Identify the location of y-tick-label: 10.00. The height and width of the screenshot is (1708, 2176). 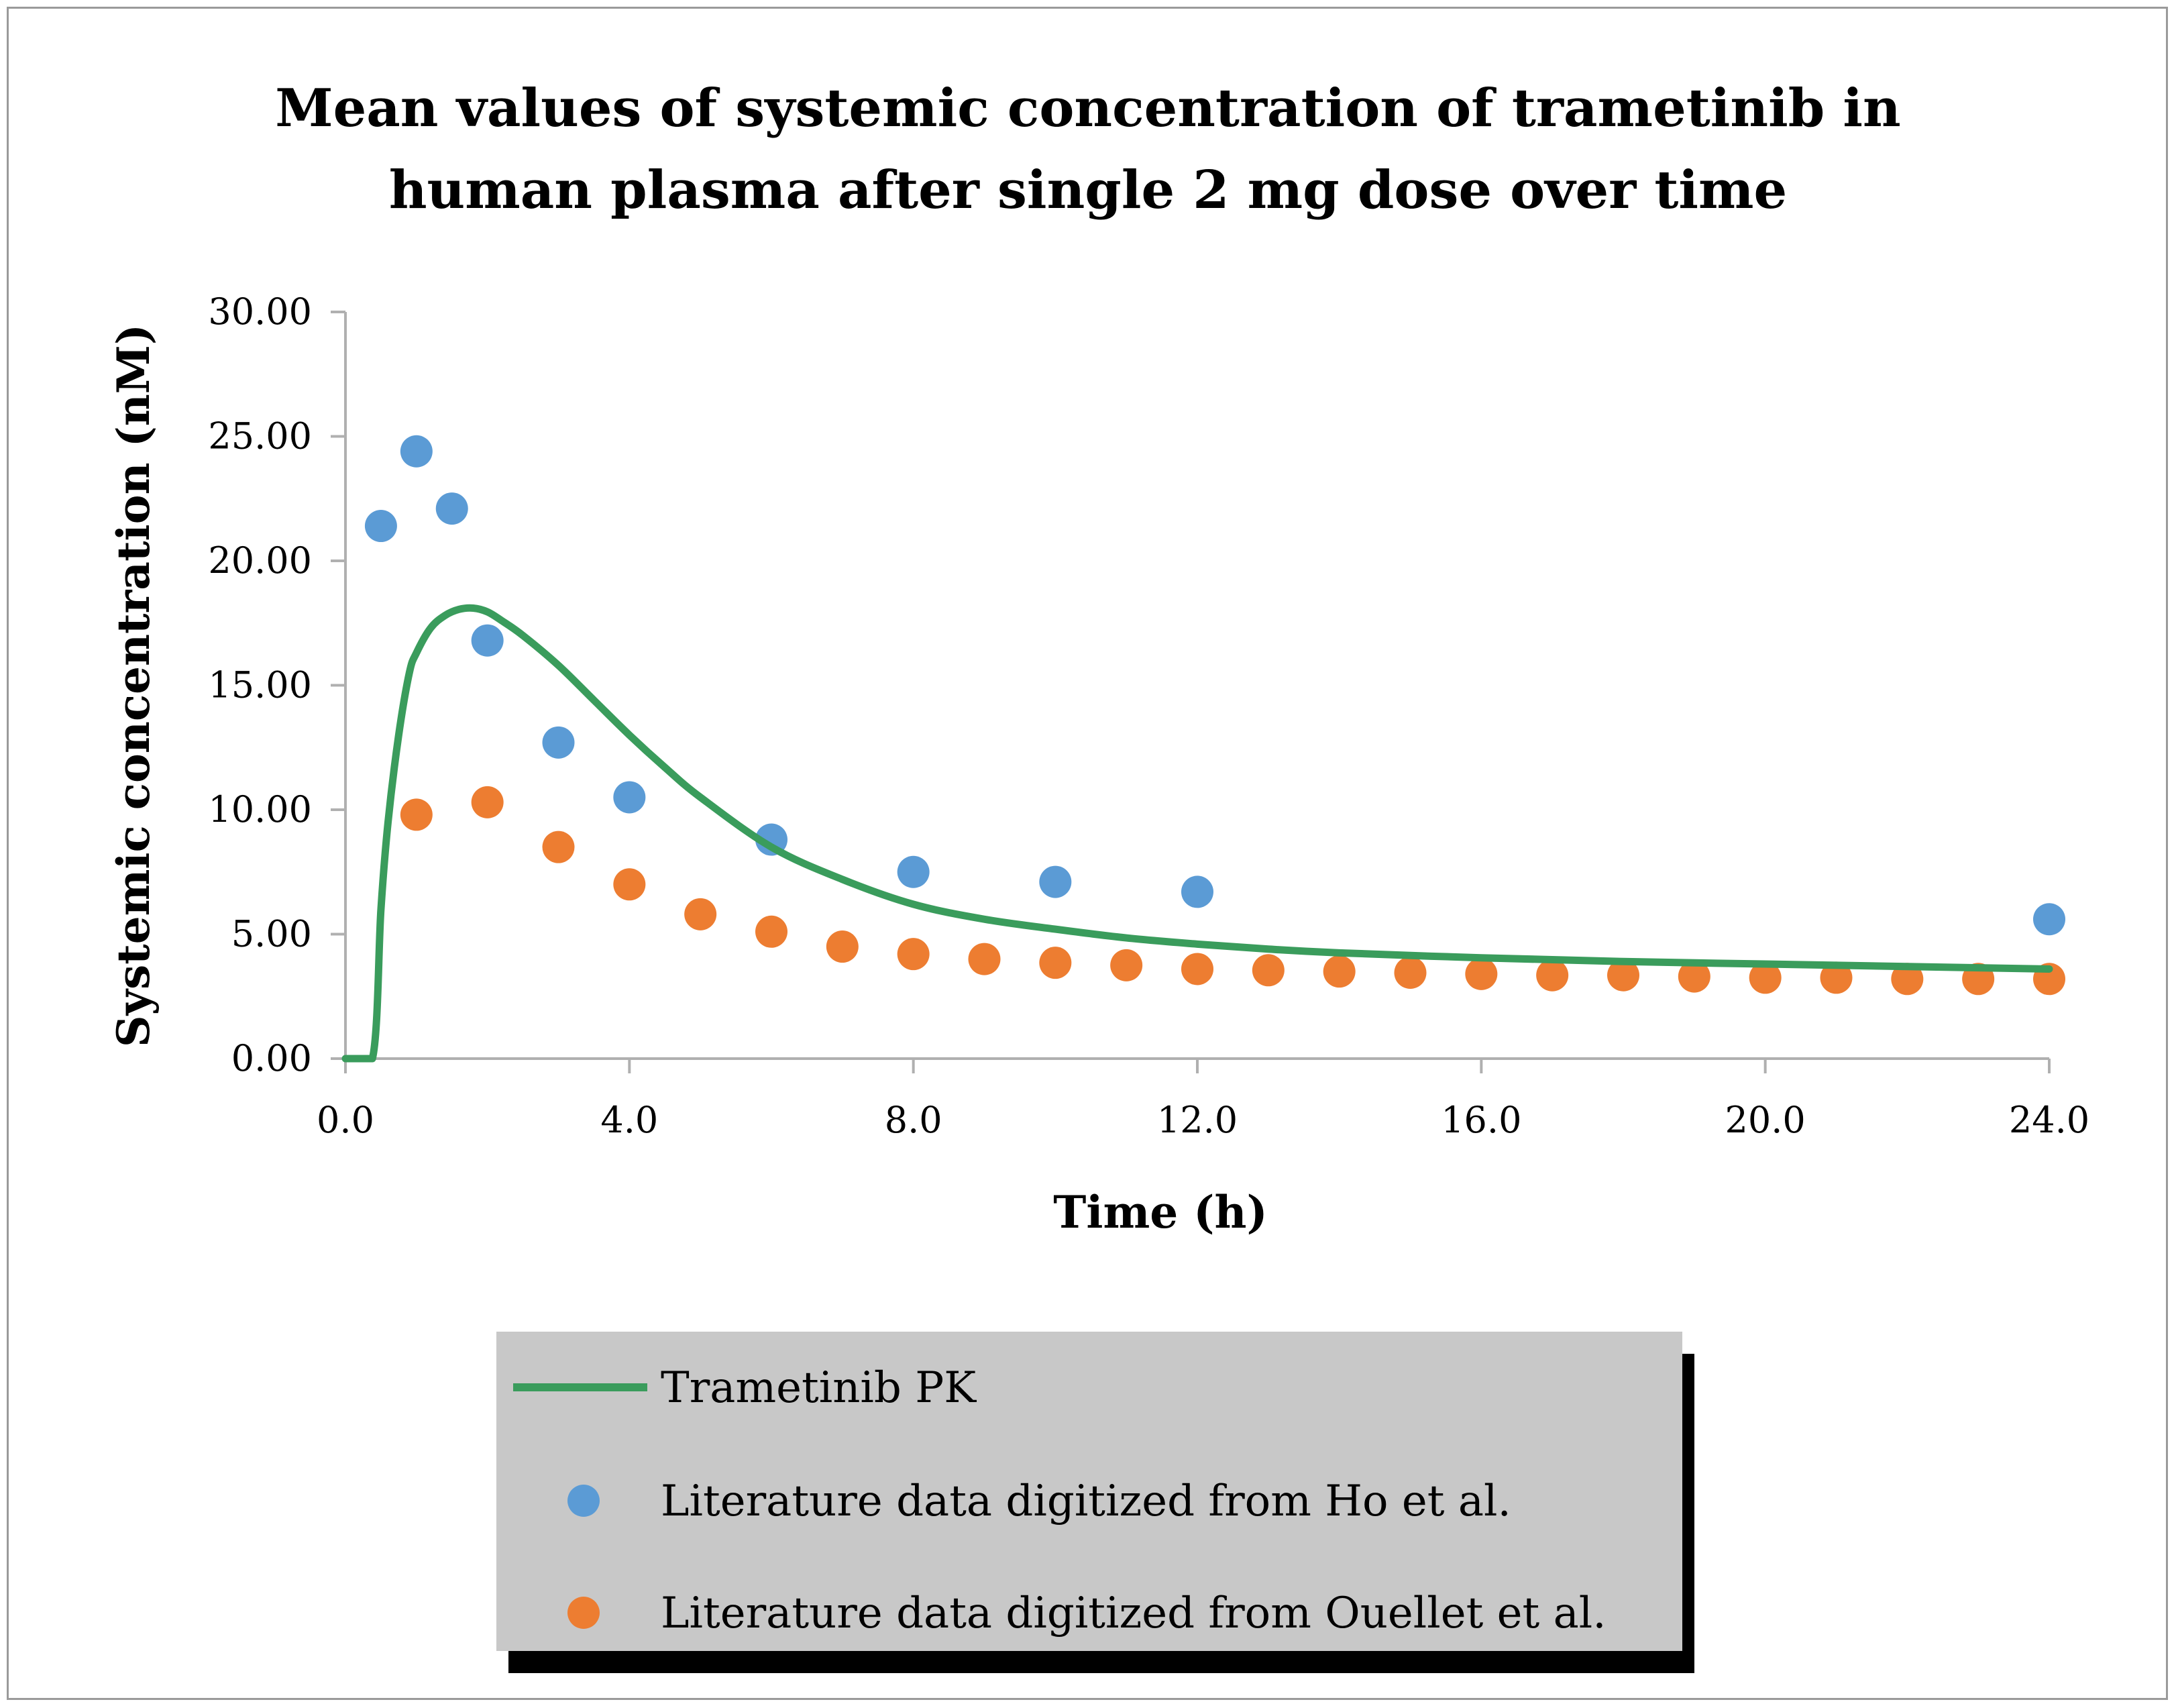
(260, 809).